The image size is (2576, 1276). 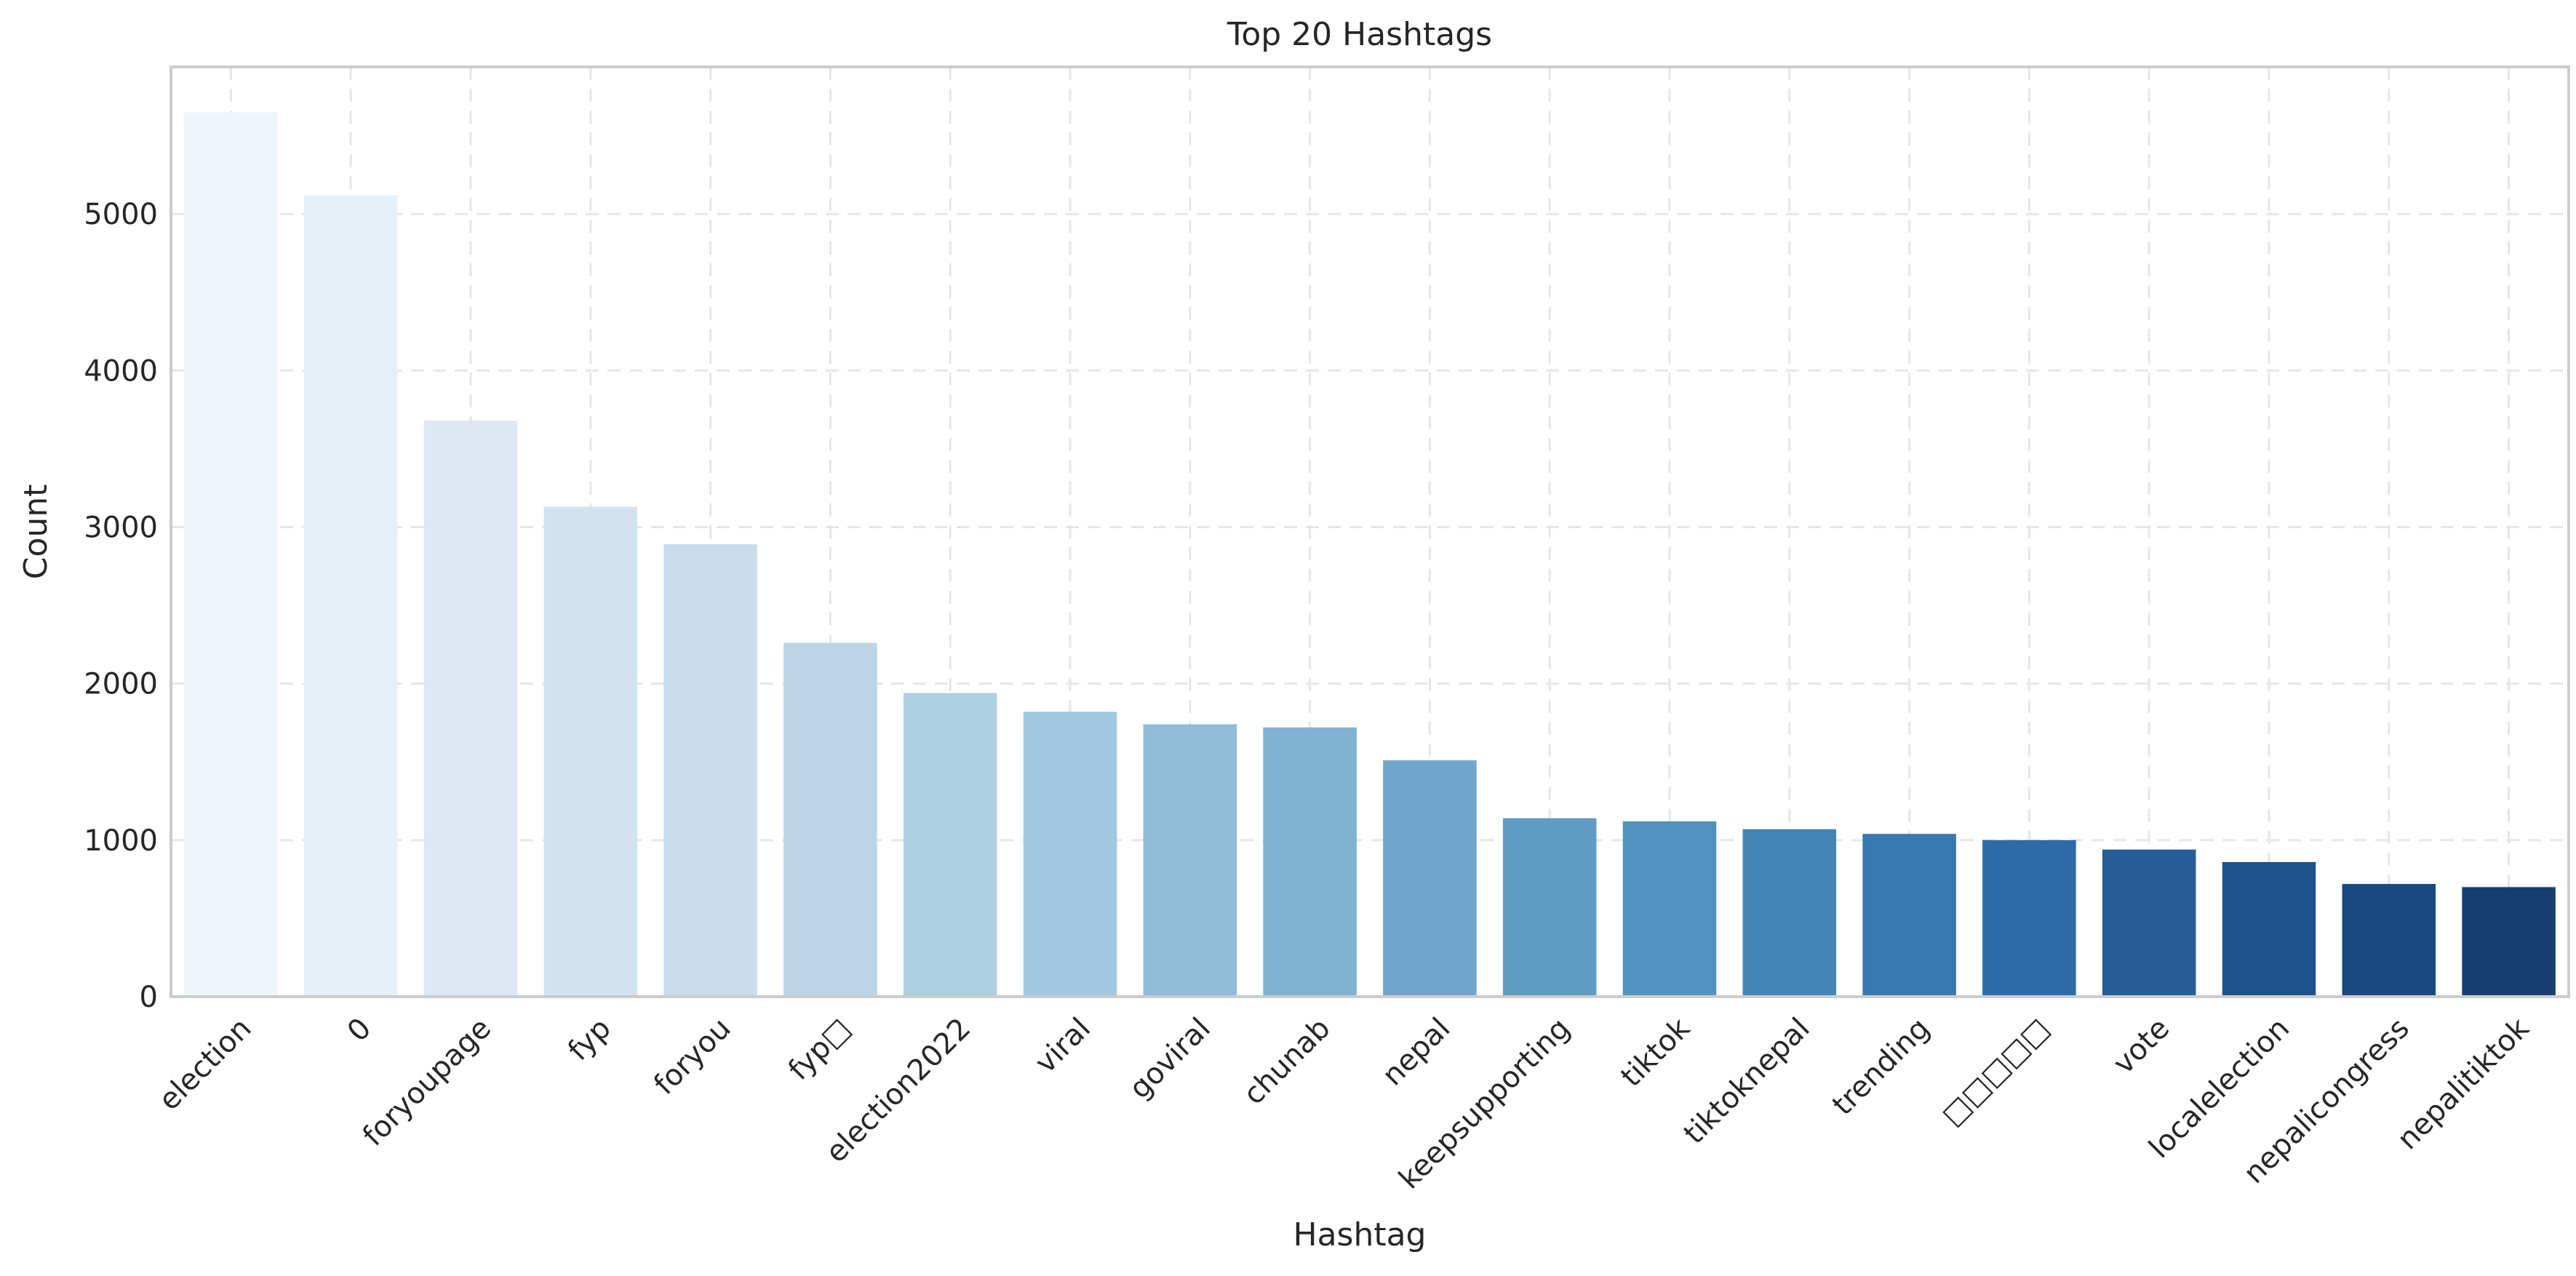 What do you see at coordinates (692, 1056) in the screenshot?
I see `x-tick-label: foryou` at bounding box center [692, 1056].